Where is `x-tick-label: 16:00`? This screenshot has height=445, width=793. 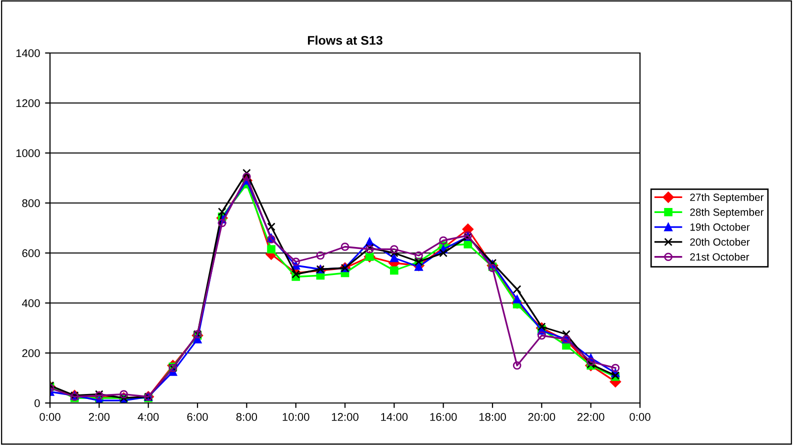
x-tick-label: 16:00 is located at coordinates (443, 417).